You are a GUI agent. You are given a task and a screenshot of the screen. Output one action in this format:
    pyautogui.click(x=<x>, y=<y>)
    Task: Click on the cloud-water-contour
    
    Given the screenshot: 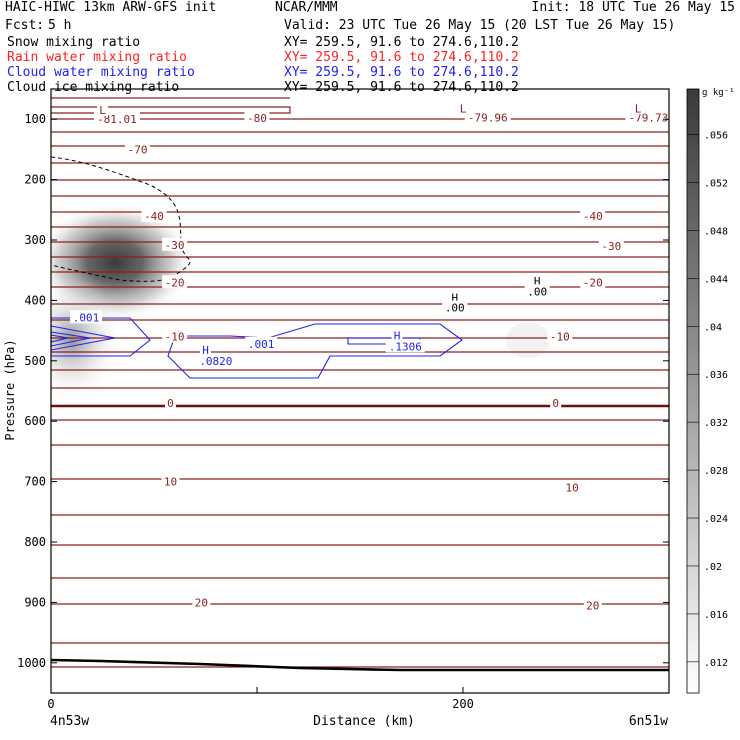 What is the action you would take?
    pyautogui.click(x=101, y=337)
    